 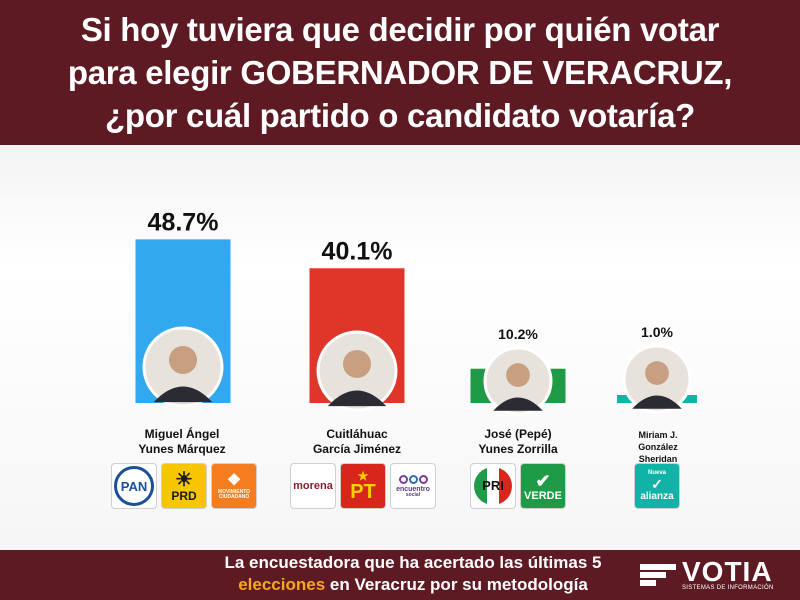 I want to click on toucan-icon: ✔, so click(x=543, y=480).